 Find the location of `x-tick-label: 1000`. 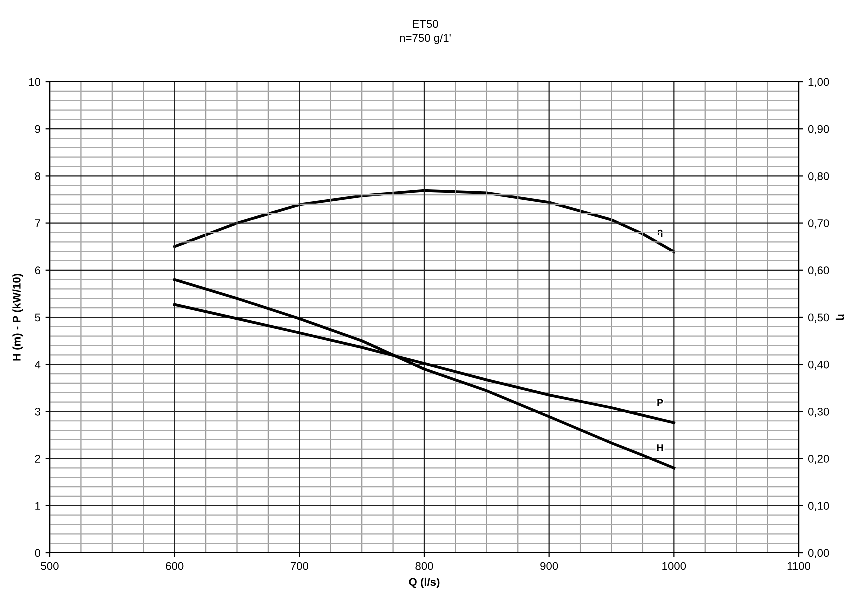

x-tick-label: 1000 is located at coordinates (674, 566).